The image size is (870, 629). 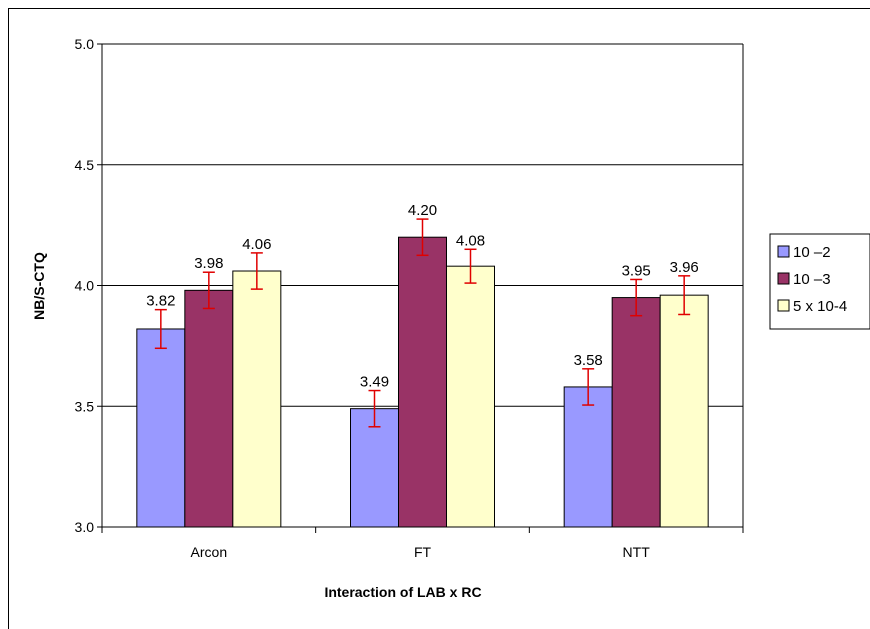 I want to click on data-label: 3.96, so click(x=684, y=267).